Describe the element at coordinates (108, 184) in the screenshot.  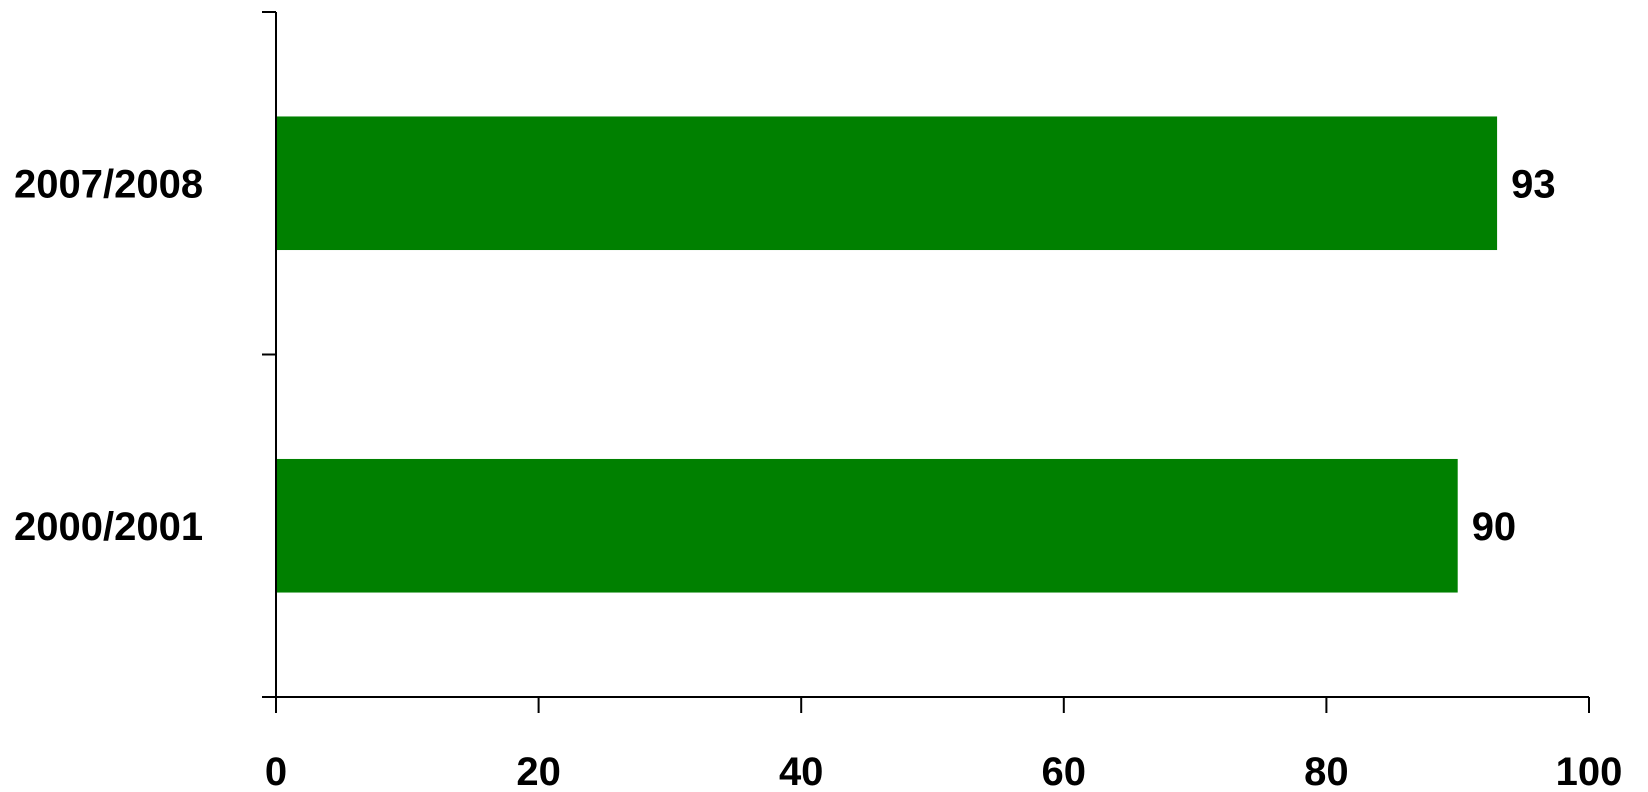
I see `category-label: 2007/2008` at that location.